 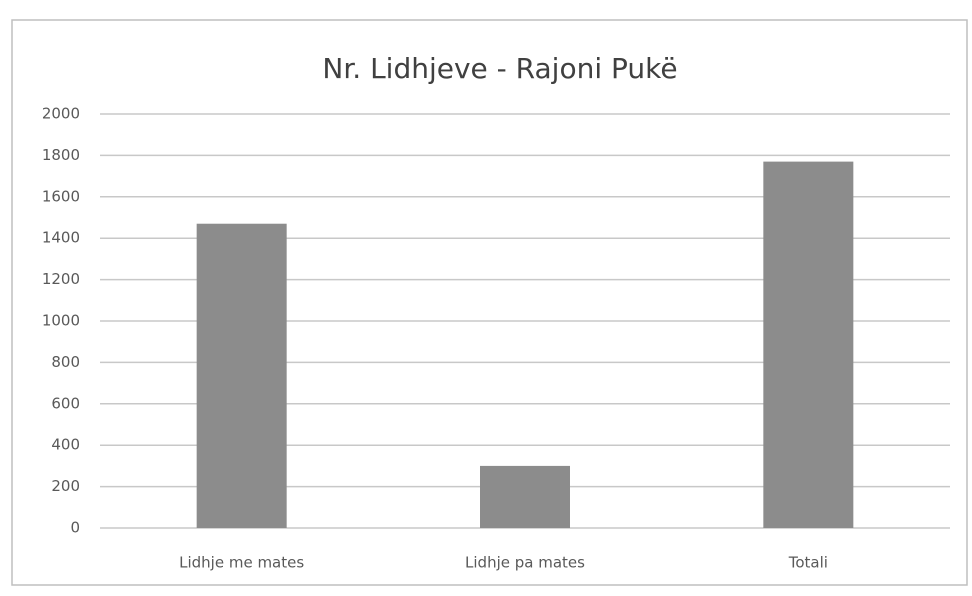 What do you see at coordinates (499, 68) in the screenshot?
I see `chart-title: Nr. Lidhjeve - Rajoni Pukë` at bounding box center [499, 68].